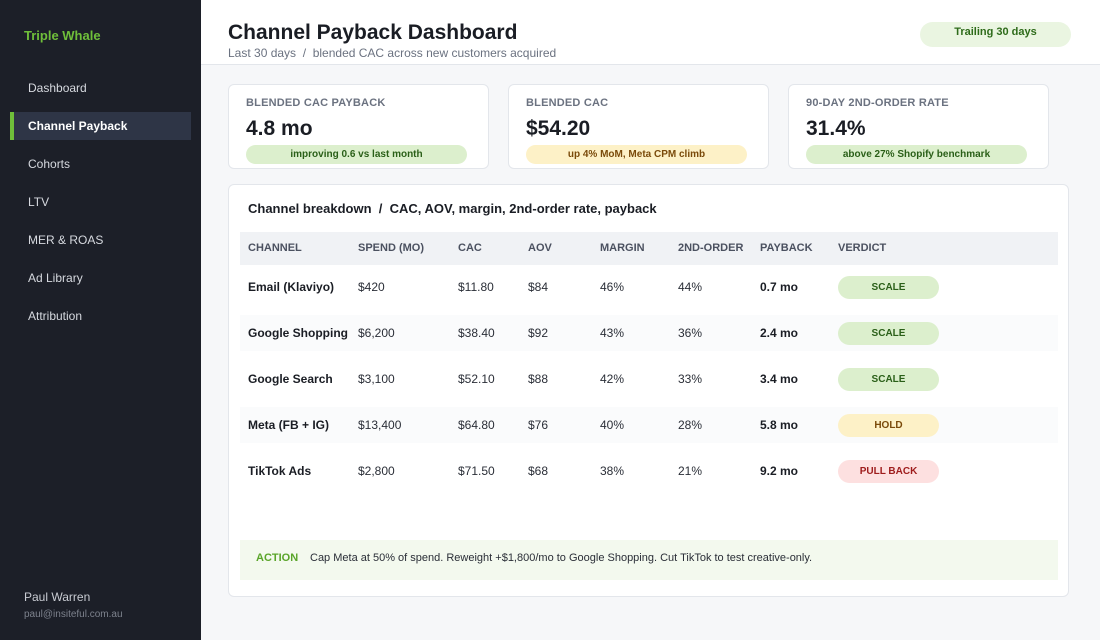  Describe the element at coordinates (690, 287) in the screenshot. I see `cell-second-order: 44%` at that location.